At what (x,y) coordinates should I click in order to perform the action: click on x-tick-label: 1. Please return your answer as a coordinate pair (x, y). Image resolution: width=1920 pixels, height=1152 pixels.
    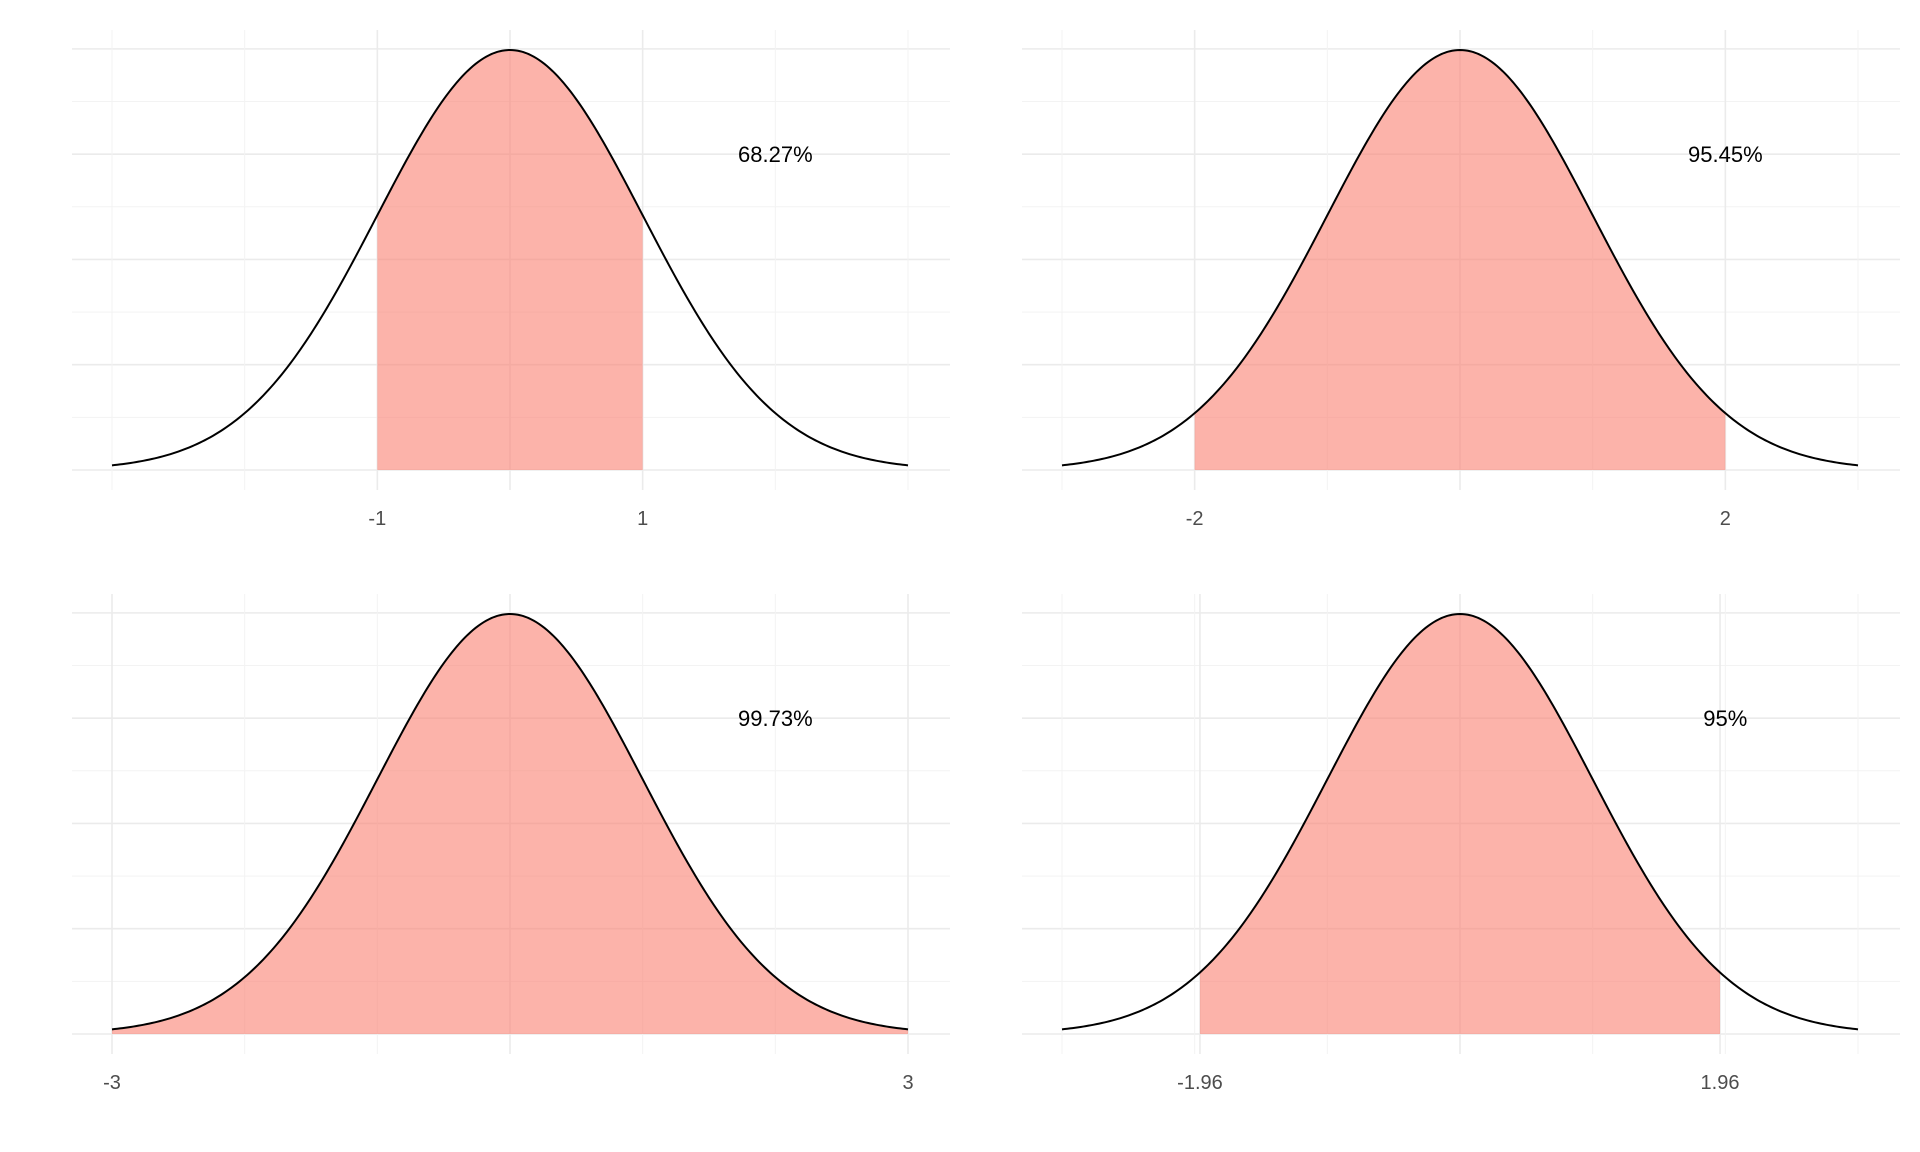
    Looking at the image, I should click on (642, 519).